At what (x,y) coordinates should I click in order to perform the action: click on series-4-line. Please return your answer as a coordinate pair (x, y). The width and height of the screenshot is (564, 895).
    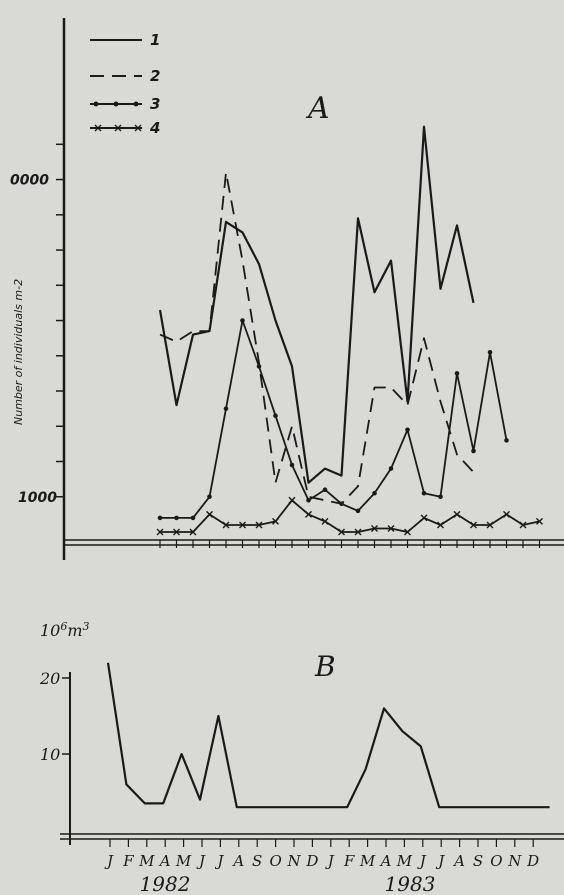
    Looking at the image, I should click on (350, 516).